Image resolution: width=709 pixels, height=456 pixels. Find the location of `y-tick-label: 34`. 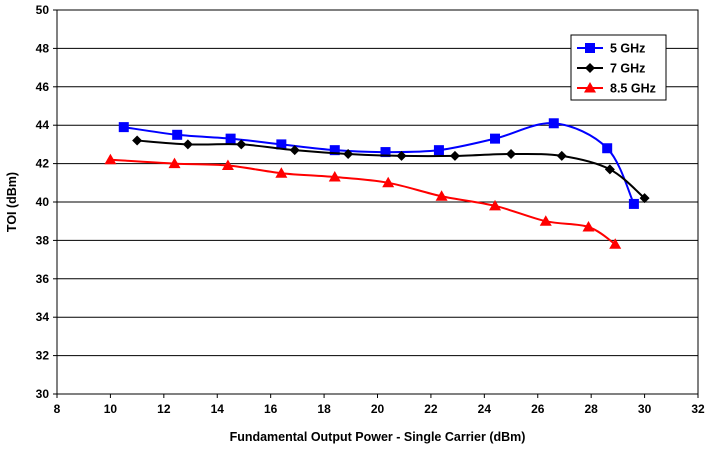

y-tick-label: 34 is located at coordinates (43, 317).